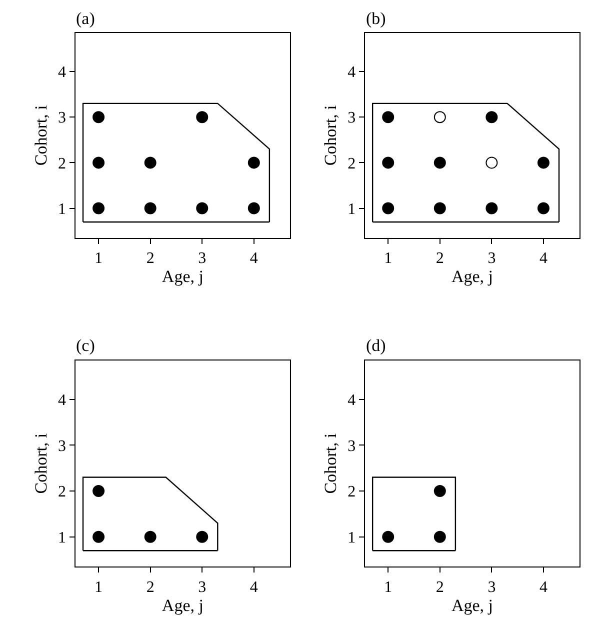  Describe the element at coordinates (376, 18) in the screenshot. I see `chart-title: (b)` at that location.